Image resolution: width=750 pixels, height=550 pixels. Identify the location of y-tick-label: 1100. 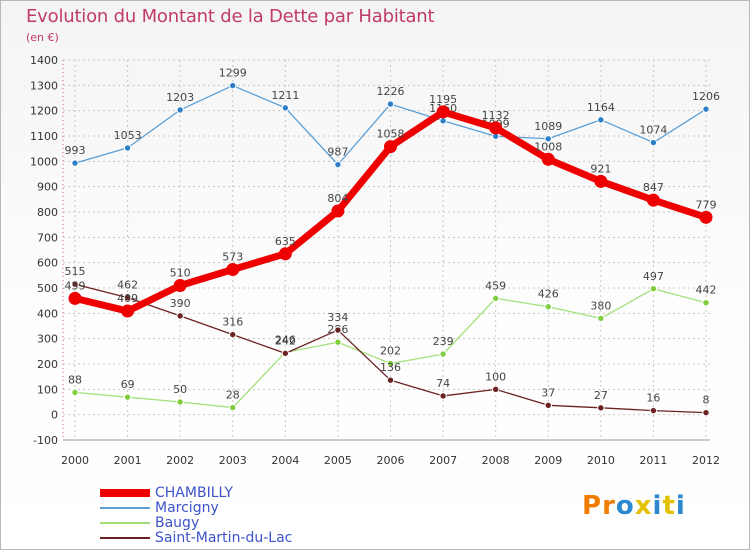
(44, 136).